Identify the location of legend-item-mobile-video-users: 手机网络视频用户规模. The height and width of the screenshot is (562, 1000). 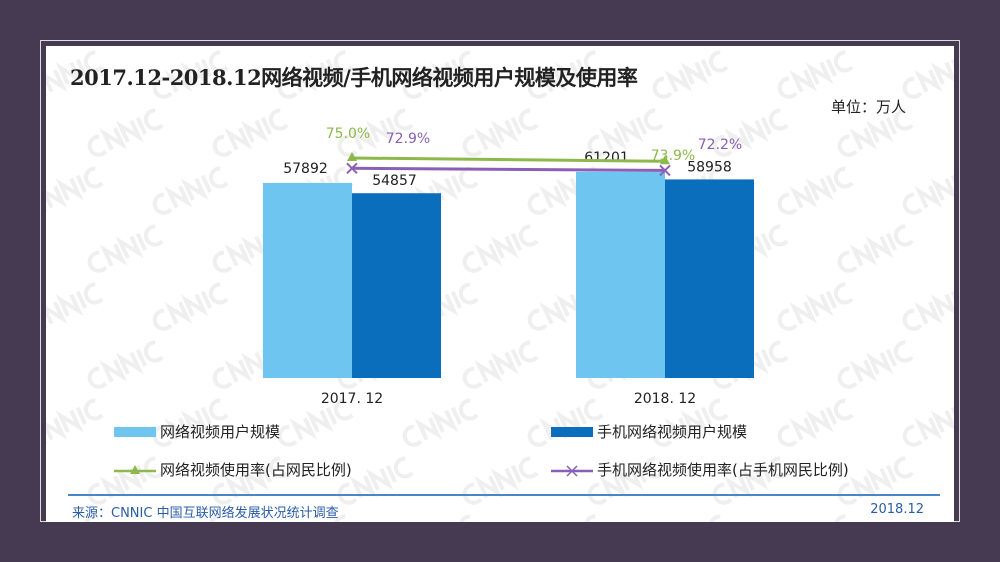
(649, 431).